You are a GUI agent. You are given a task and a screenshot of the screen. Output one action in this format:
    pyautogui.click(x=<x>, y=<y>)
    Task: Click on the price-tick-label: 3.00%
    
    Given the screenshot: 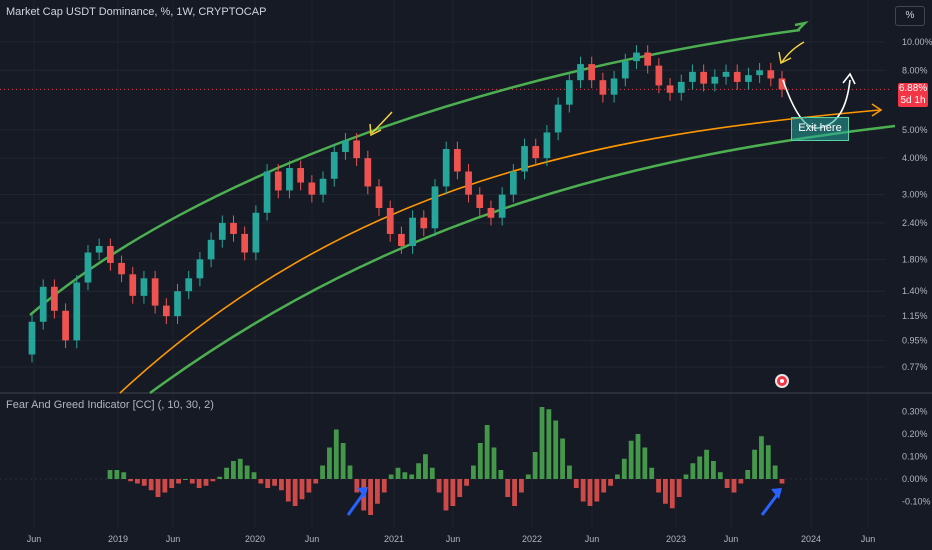 What is the action you would take?
    pyautogui.click(x=915, y=195)
    